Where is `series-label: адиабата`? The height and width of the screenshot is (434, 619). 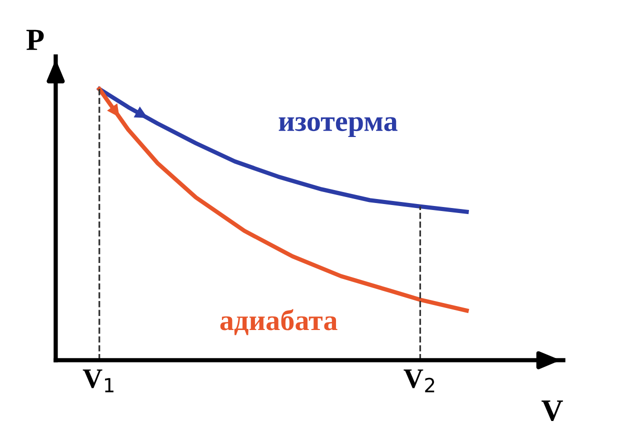 series-label: адиабата is located at coordinates (279, 322).